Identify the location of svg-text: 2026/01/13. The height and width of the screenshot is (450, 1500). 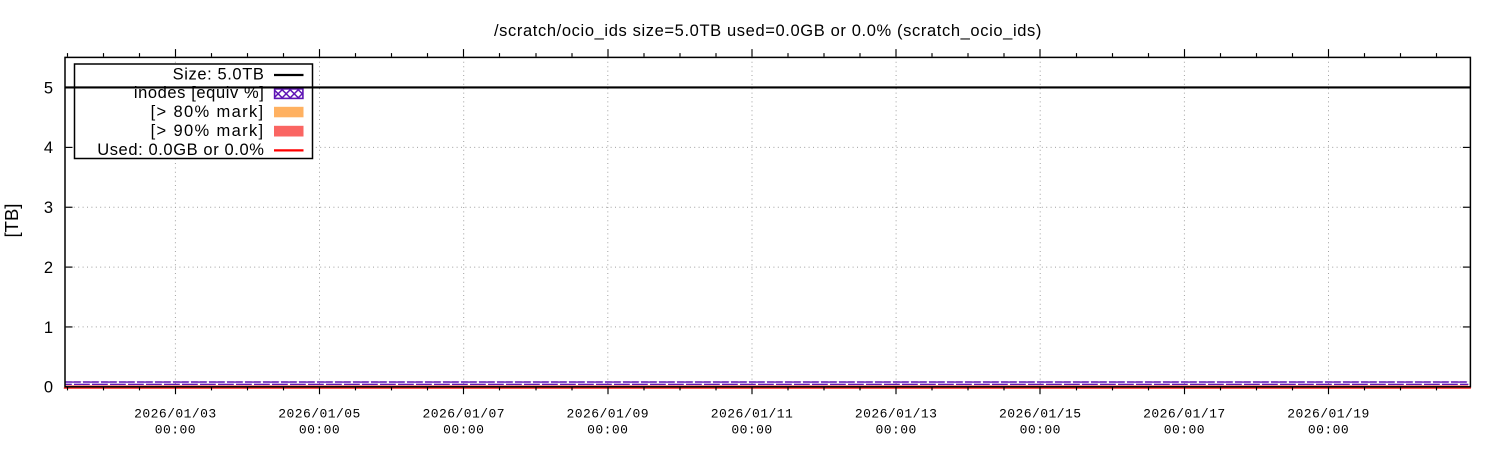
(896, 413).